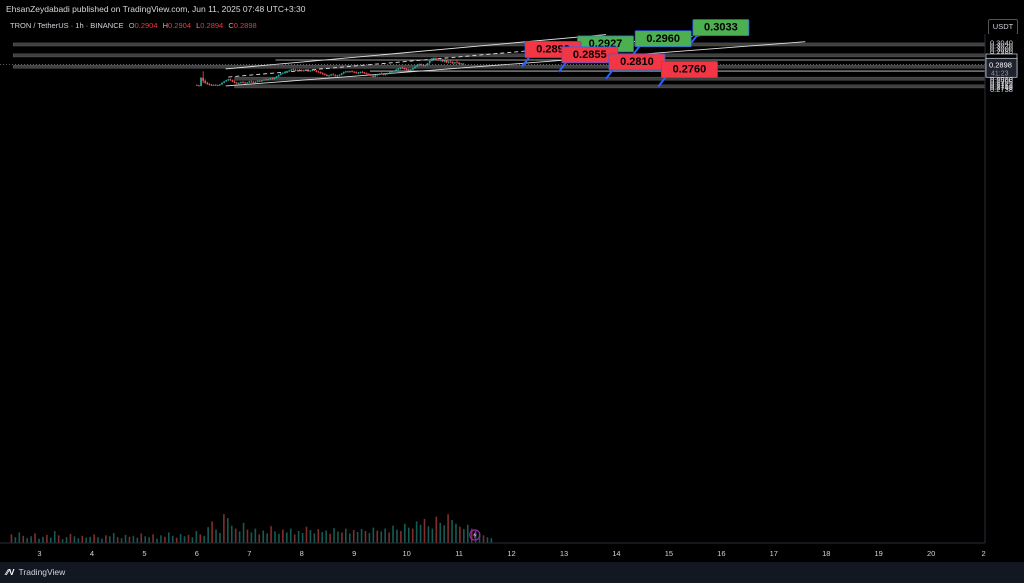  Describe the element at coordinates (302, 553) in the screenshot. I see `time-tick-label: 8` at that location.